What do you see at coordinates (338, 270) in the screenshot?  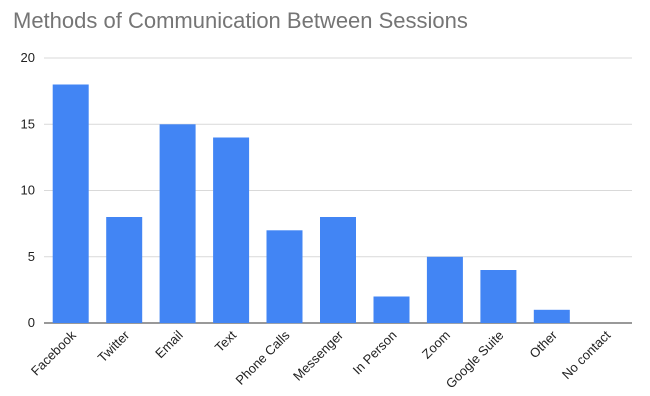 I see `bar-messenger` at bounding box center [338, 270].